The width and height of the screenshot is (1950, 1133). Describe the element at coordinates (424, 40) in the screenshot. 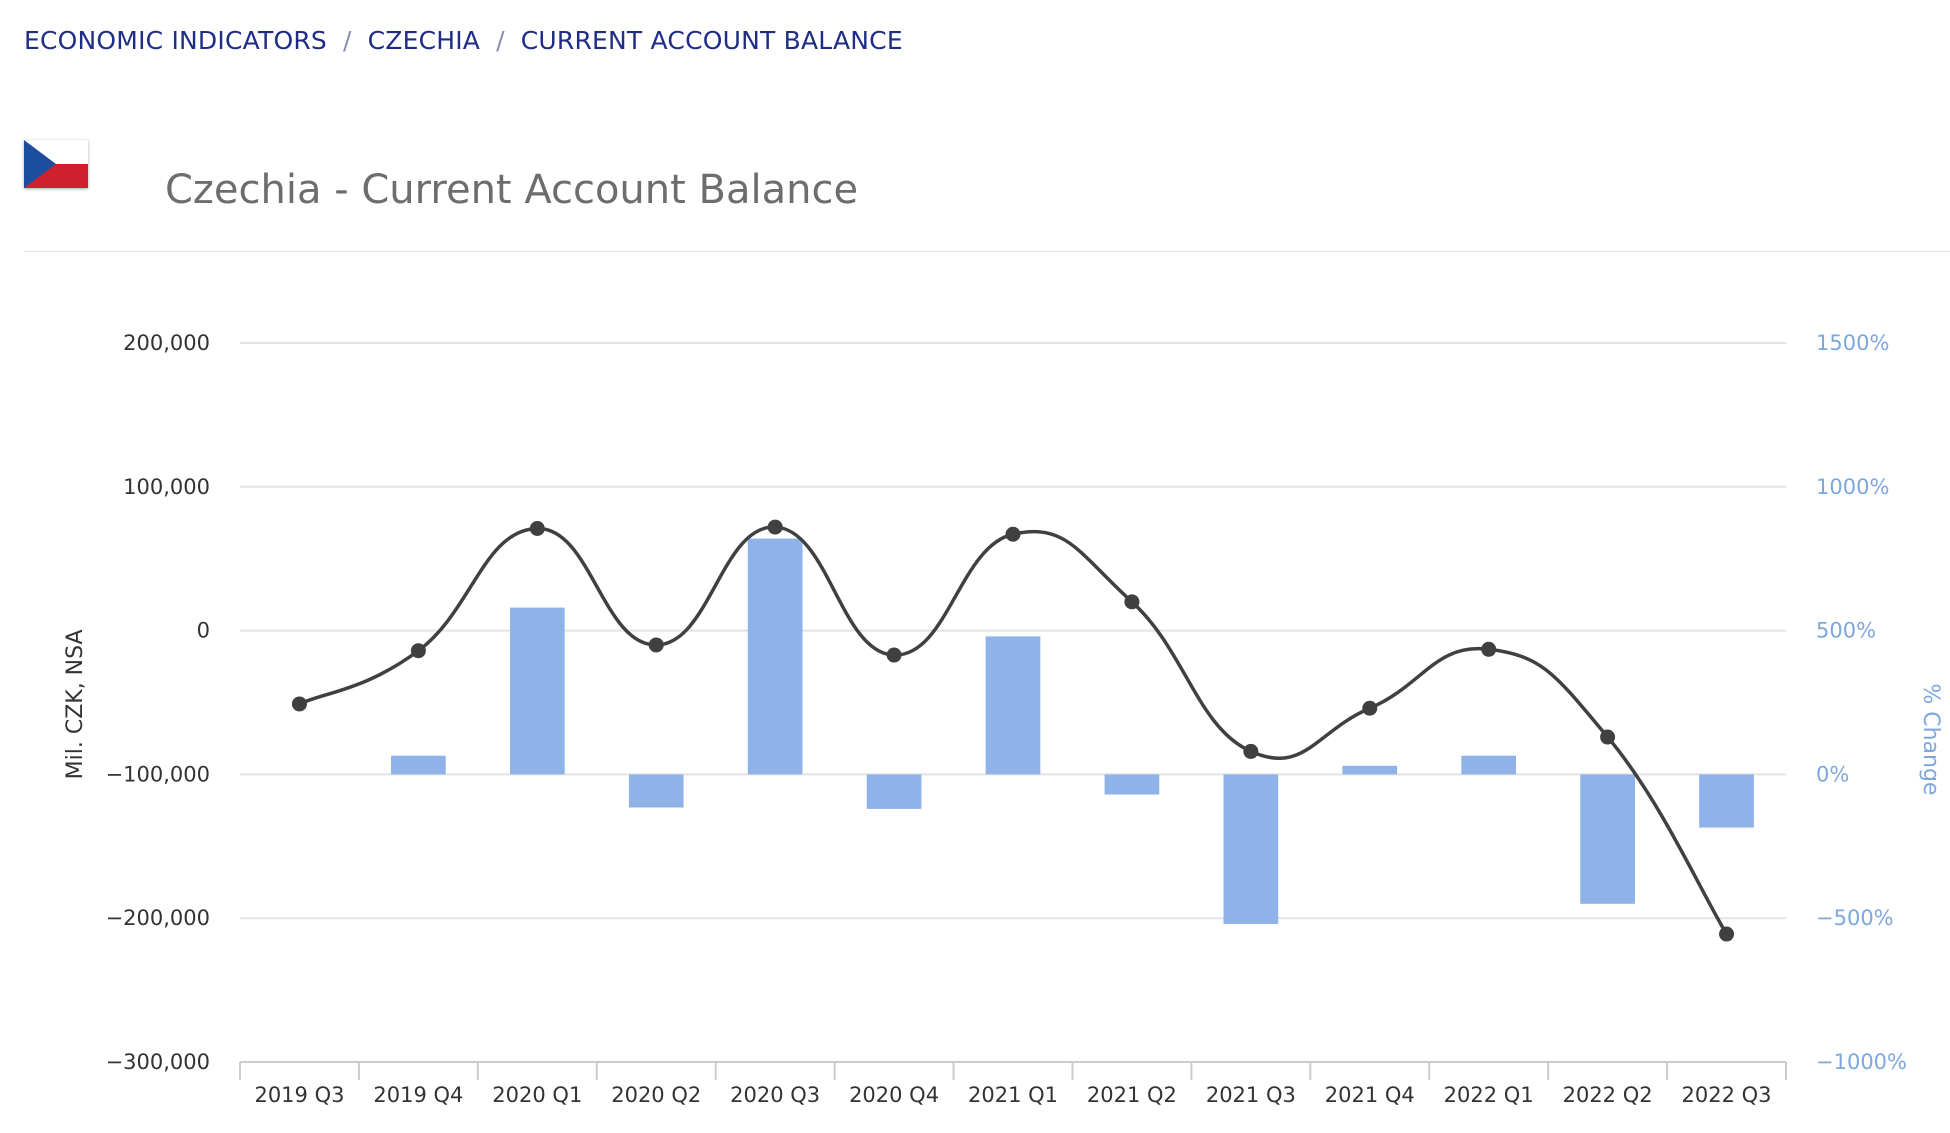

I see `breadcrumb-czechia: CZECHIA` at that location.